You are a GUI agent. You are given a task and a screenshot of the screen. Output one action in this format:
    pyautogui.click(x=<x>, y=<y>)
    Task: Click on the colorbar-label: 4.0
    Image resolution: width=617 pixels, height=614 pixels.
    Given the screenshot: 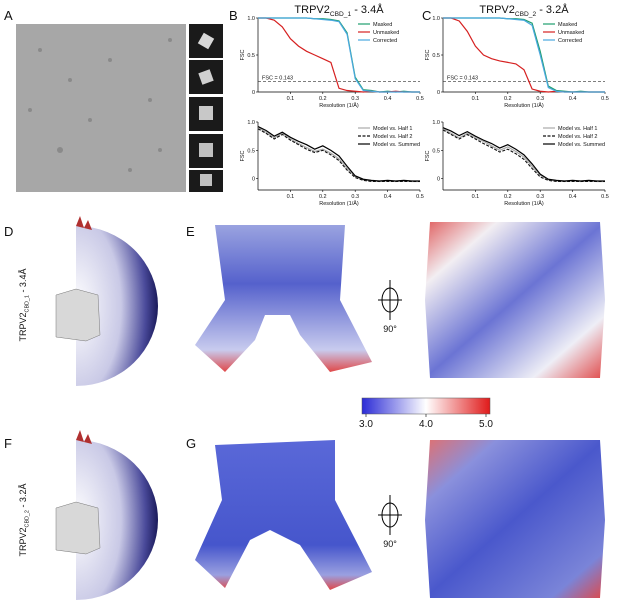 What is the action you would take?
    pyautogui.click(x=426, y=424)
    